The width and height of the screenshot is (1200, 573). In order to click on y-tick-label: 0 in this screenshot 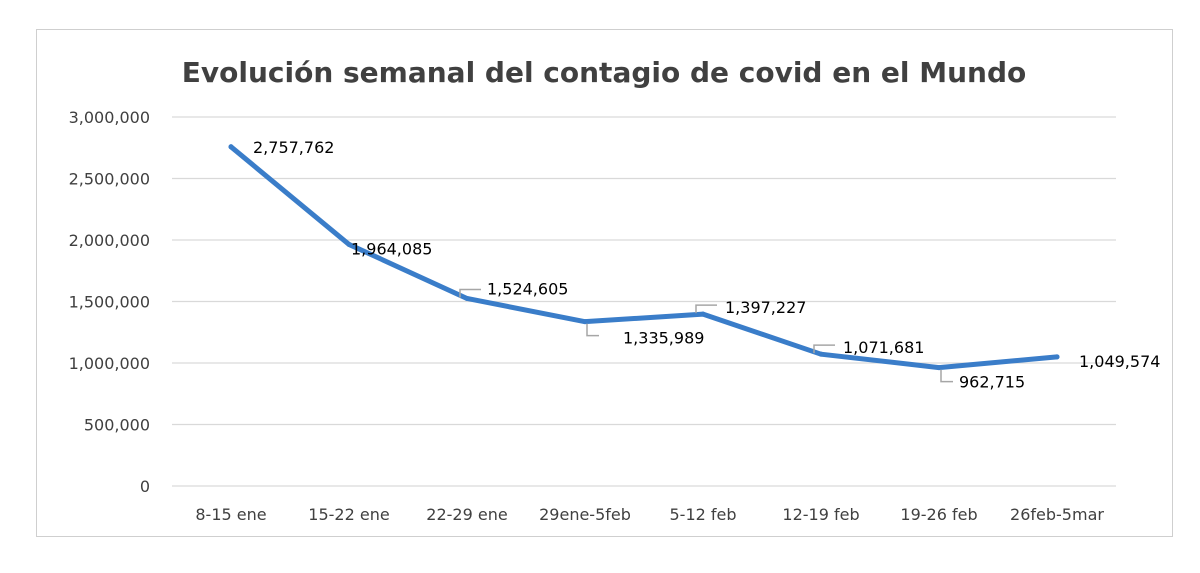, I will do `click(145, 486)`.